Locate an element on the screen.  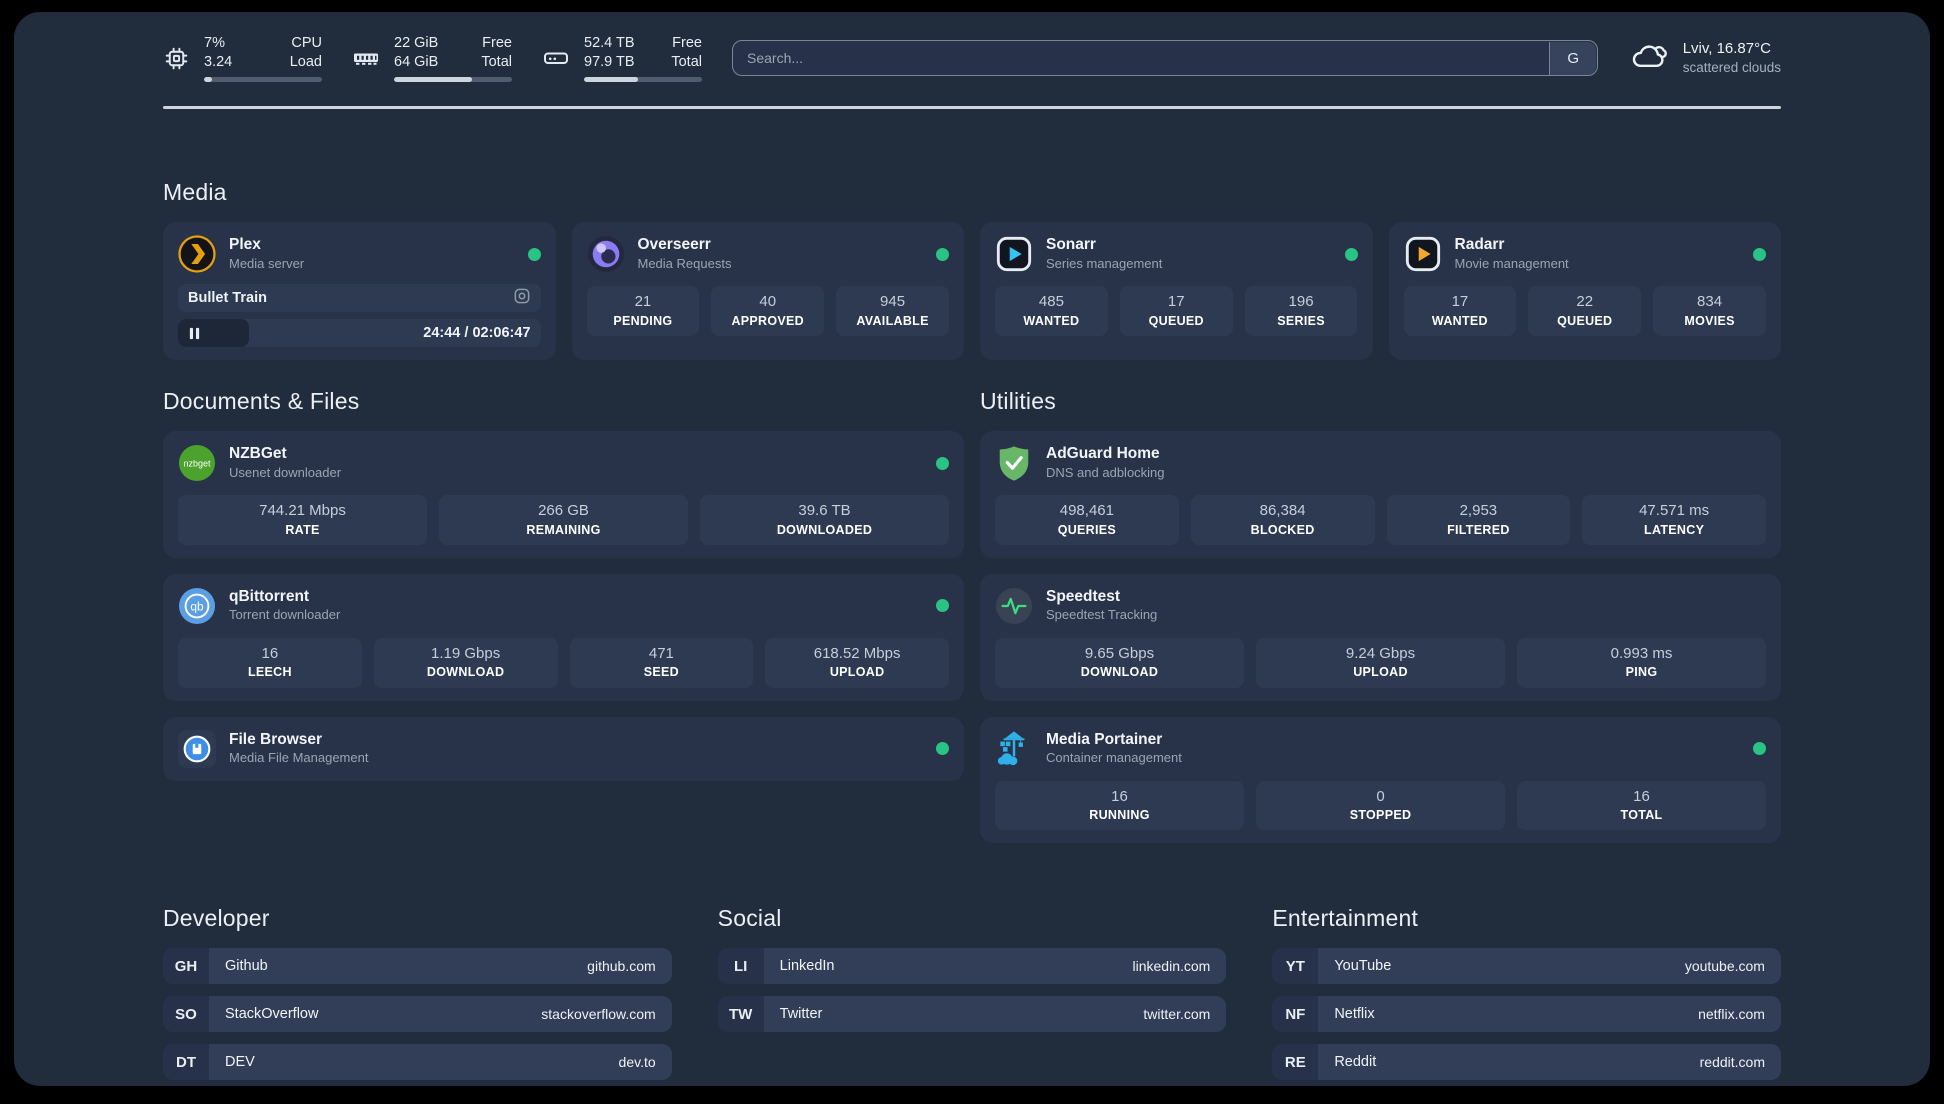
link-name: StackOverflow is located at coordinates (272, 1014).